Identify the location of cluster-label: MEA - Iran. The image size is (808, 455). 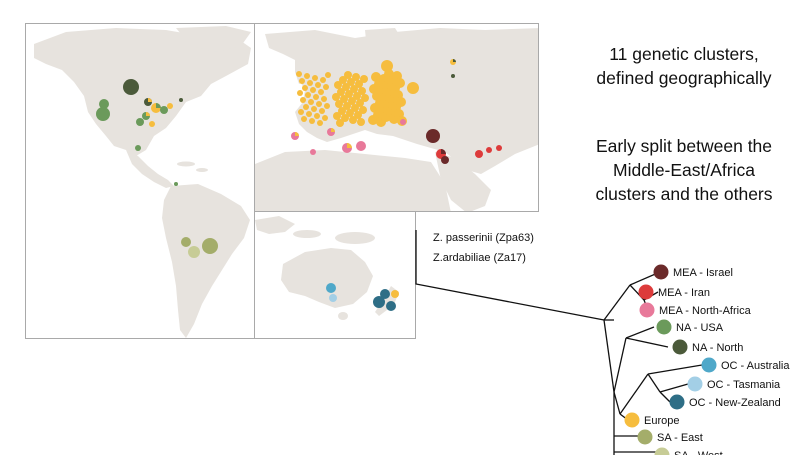
(684, 293).